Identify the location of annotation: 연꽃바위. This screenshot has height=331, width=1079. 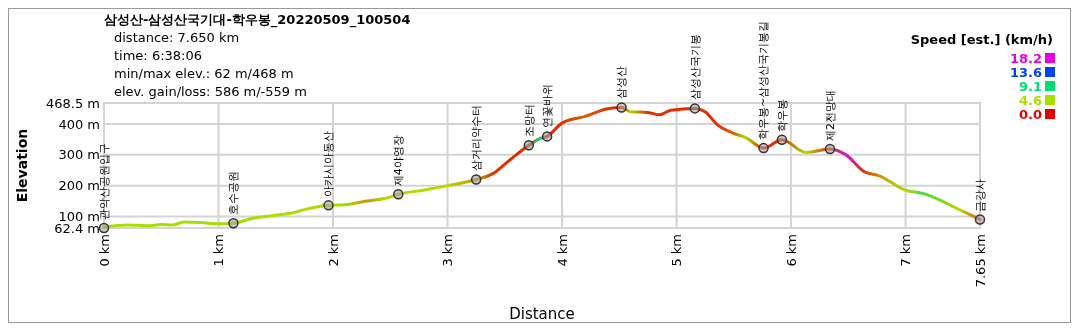
(547, 106).